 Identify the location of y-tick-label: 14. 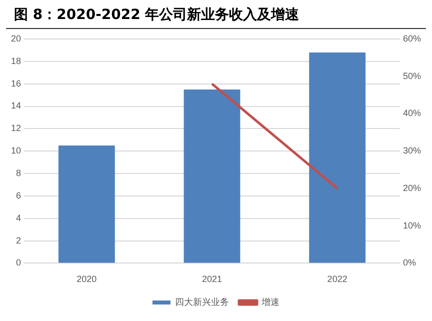
(16, 105).